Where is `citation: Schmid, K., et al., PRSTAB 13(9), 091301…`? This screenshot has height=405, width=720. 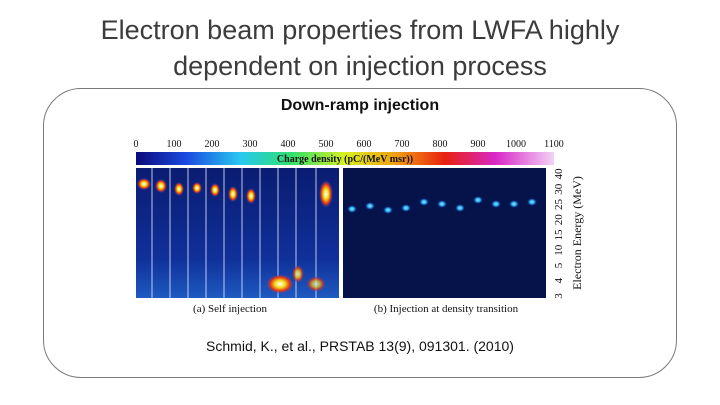
citation: Schmid, K., et al., PRSTAB 13(9), 091301… is located at coordinates (360, 346).